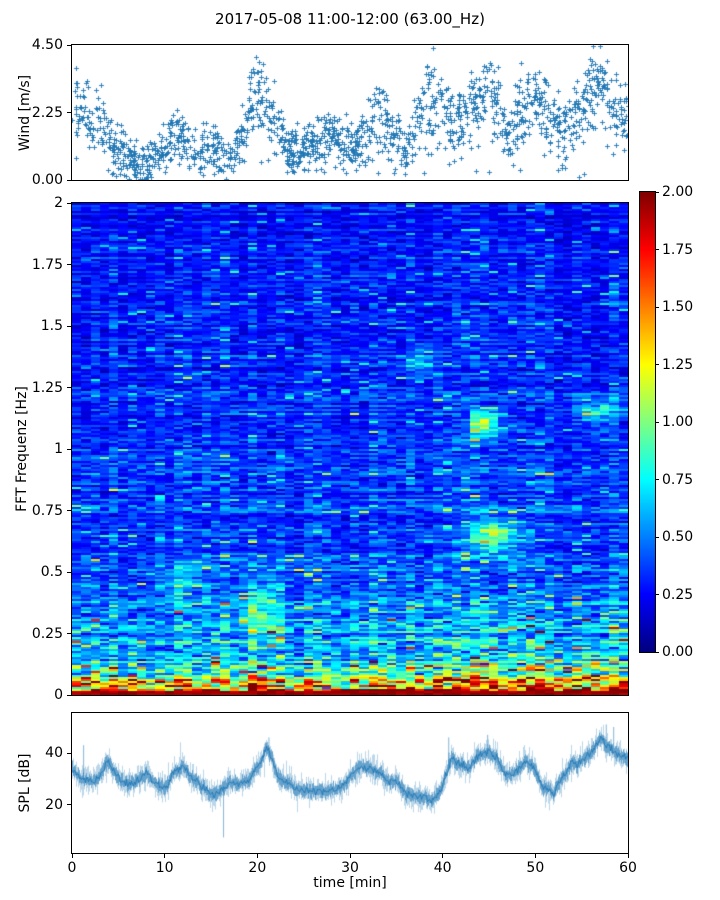 Image resolution: width=720 pixels, height=900 pixels. I want to click on spl-y-axis-label: SPL [dB], so click(25, 783).